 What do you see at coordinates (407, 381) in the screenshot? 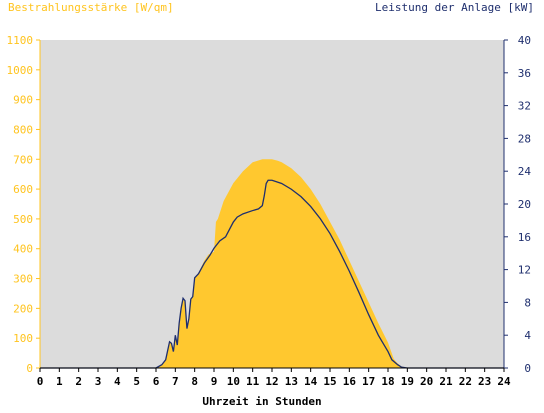
I see `x-tick-label: 19` at bounding box center [407, 381].